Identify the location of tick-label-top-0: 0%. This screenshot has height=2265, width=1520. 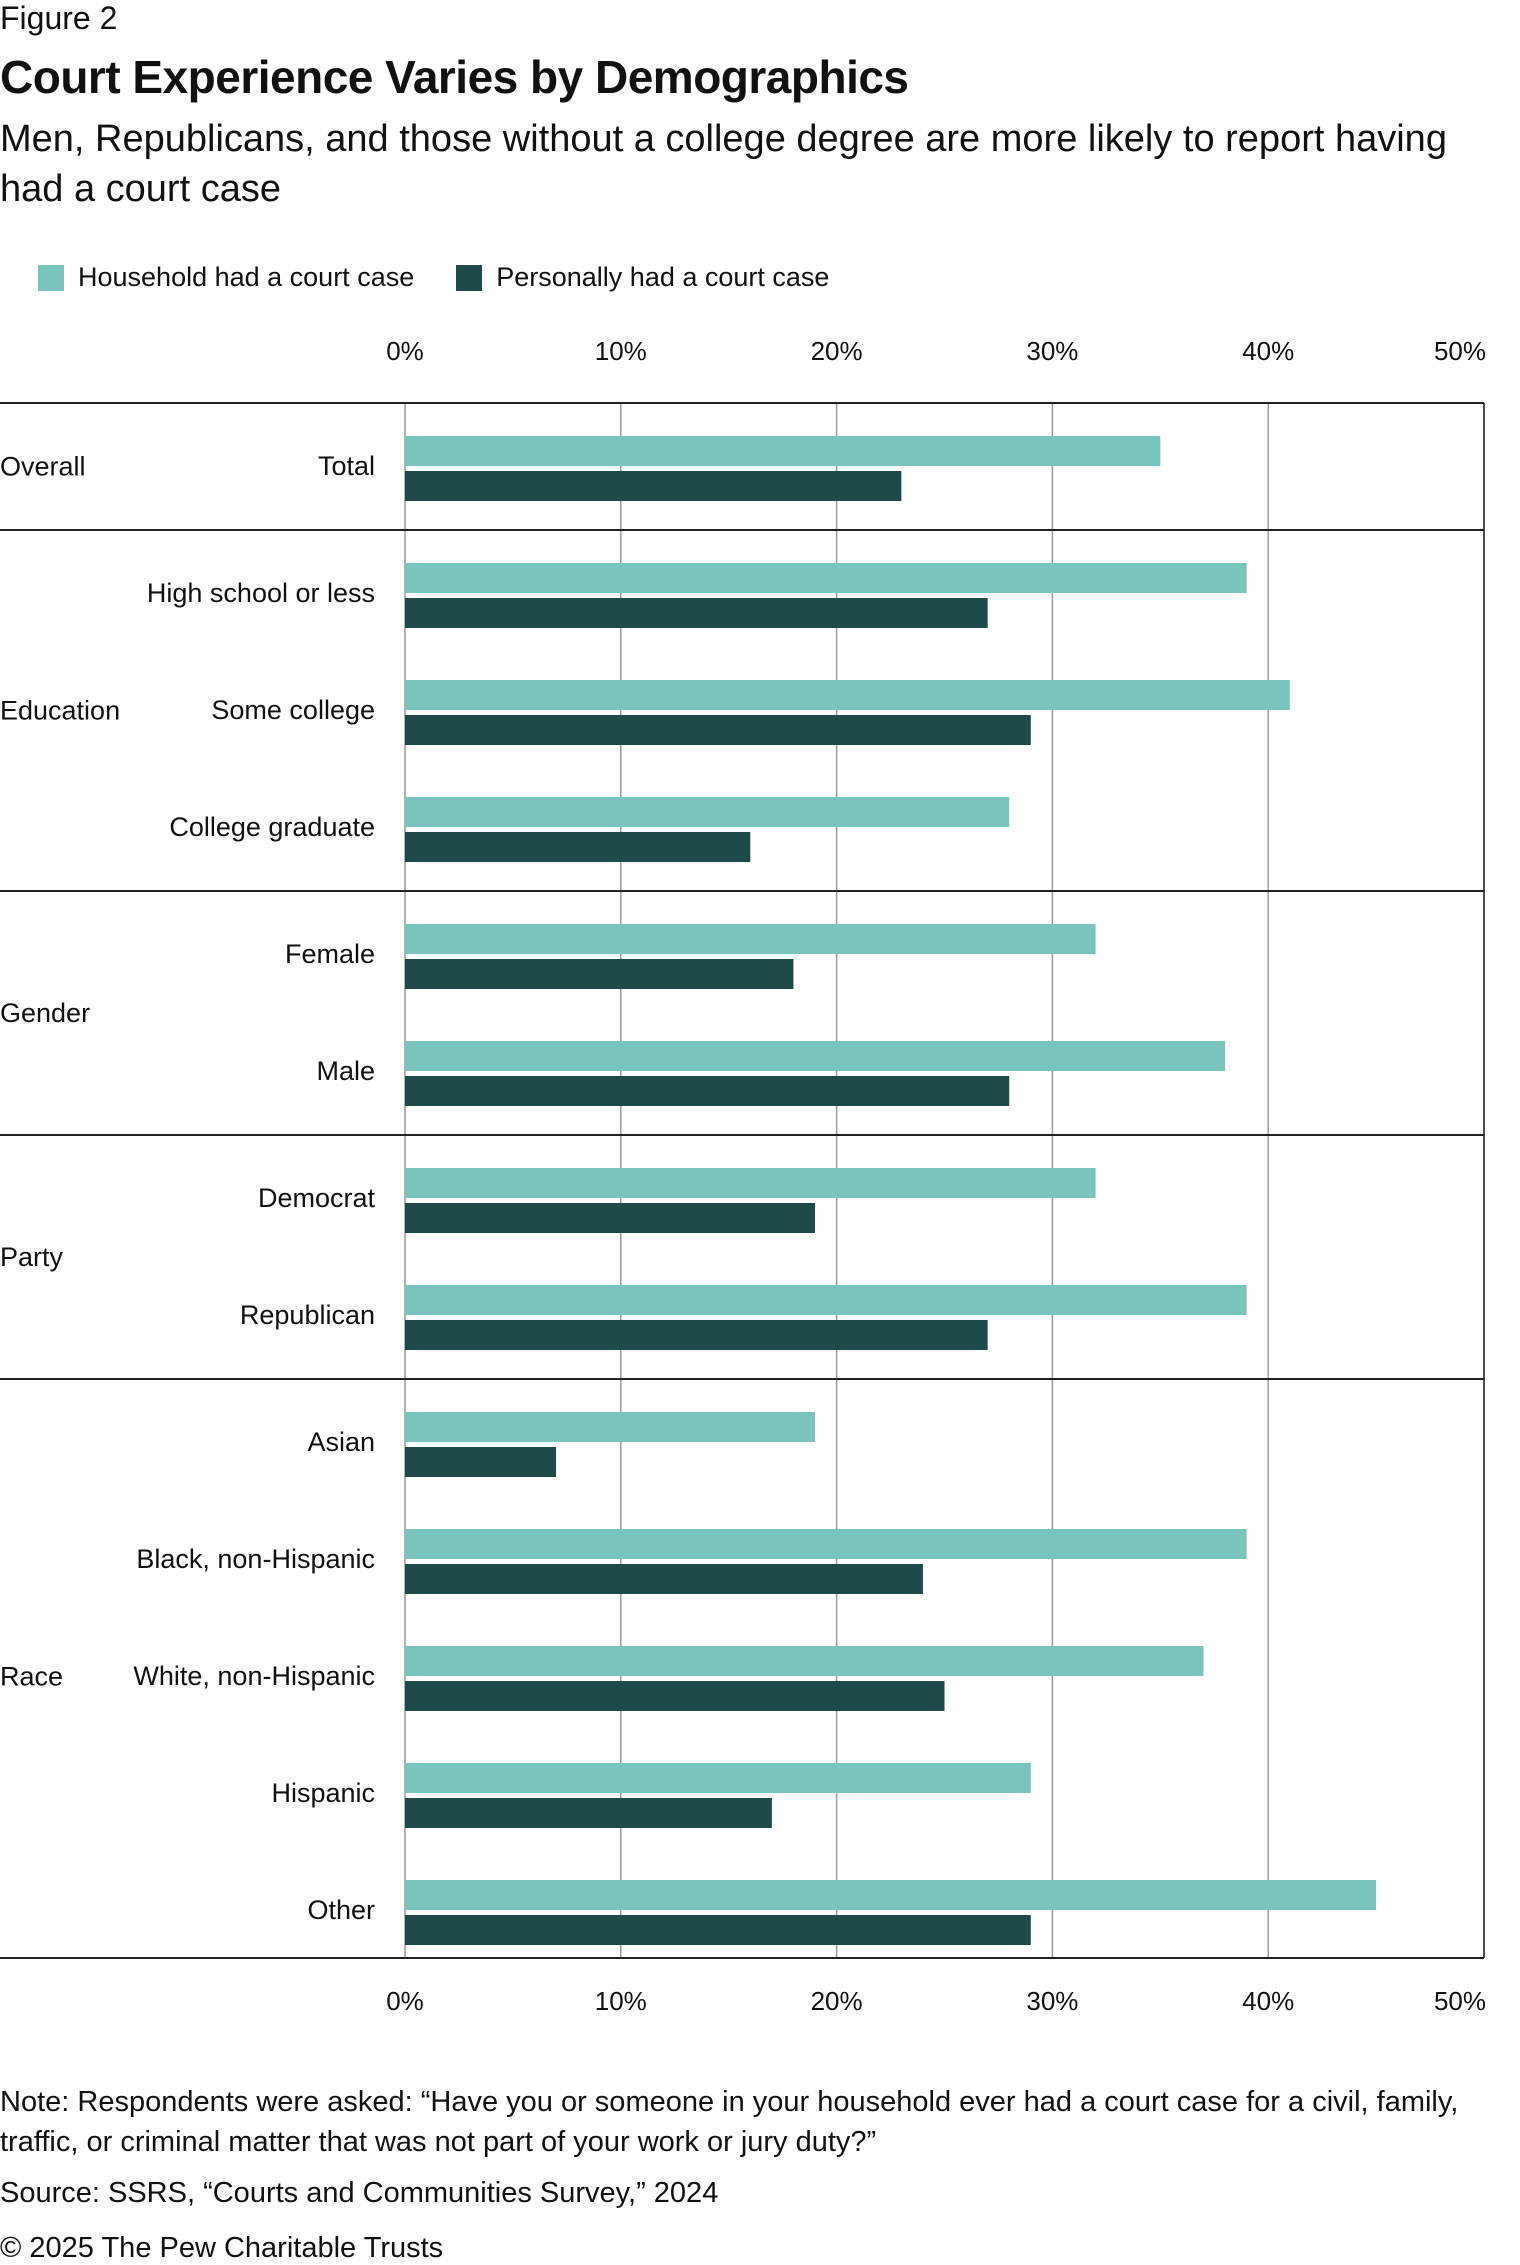
(405, 351).